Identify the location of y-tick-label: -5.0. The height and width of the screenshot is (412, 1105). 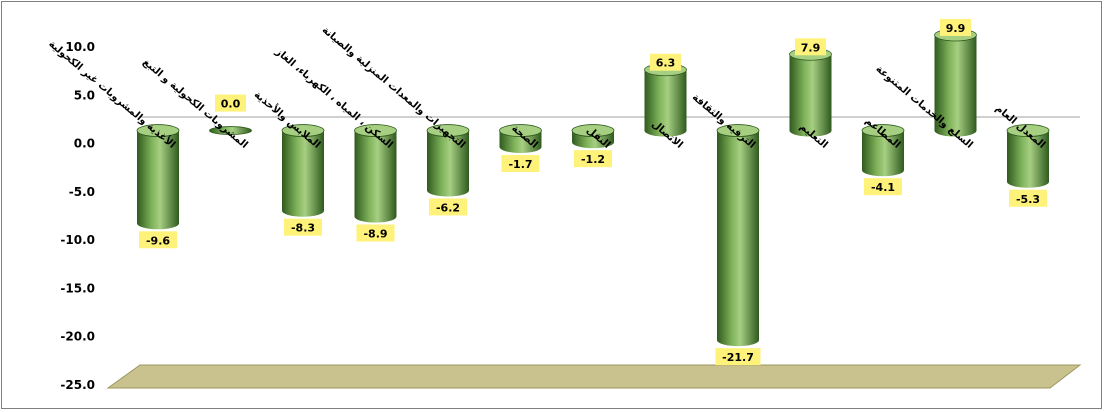
(82, 192).